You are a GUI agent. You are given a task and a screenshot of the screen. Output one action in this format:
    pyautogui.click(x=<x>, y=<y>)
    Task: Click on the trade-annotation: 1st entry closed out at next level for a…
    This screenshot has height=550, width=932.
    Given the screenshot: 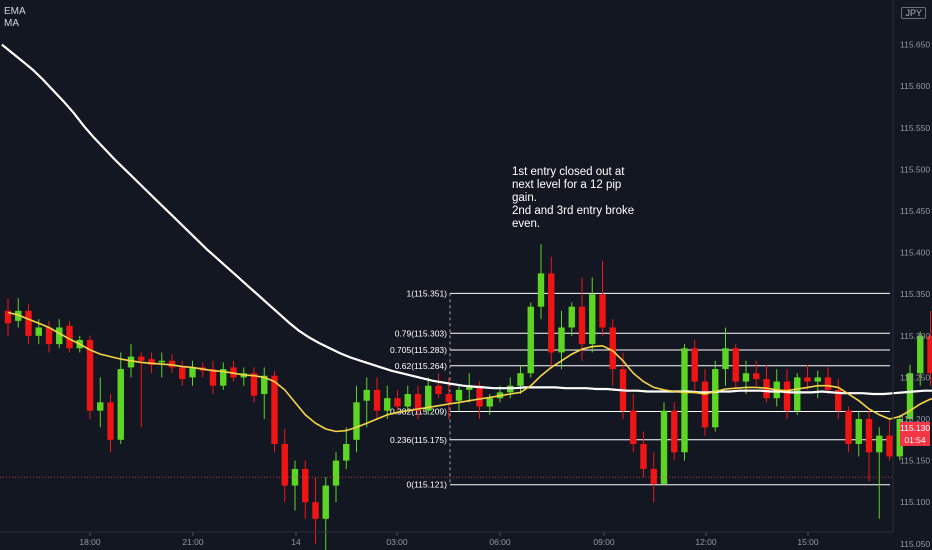 What is the action you would take?
    pyautogui.click(x=587, y=198)
    